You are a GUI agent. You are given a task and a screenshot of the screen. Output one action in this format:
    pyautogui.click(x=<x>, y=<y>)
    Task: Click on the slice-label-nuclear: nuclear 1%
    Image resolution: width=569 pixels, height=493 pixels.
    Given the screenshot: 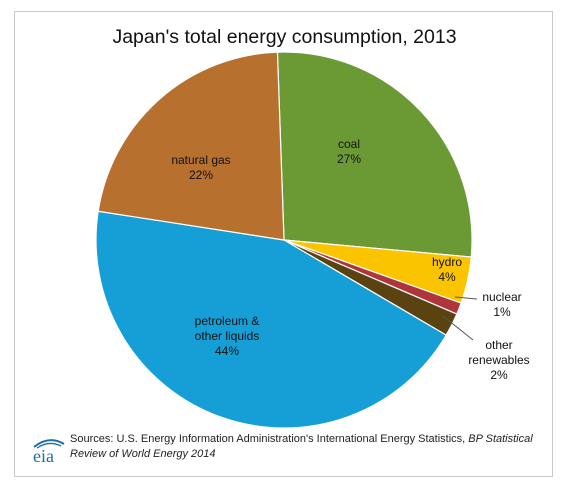 What is the action you would take?
    pyautogui.click(x=501, y=304)
    